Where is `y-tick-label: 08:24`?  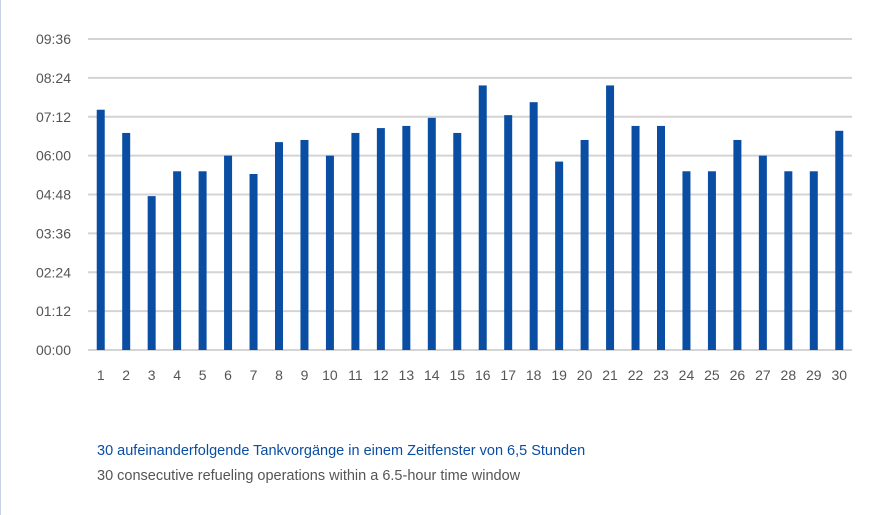 y-tick-label: 08:24 is located at coordinates (53, 78).